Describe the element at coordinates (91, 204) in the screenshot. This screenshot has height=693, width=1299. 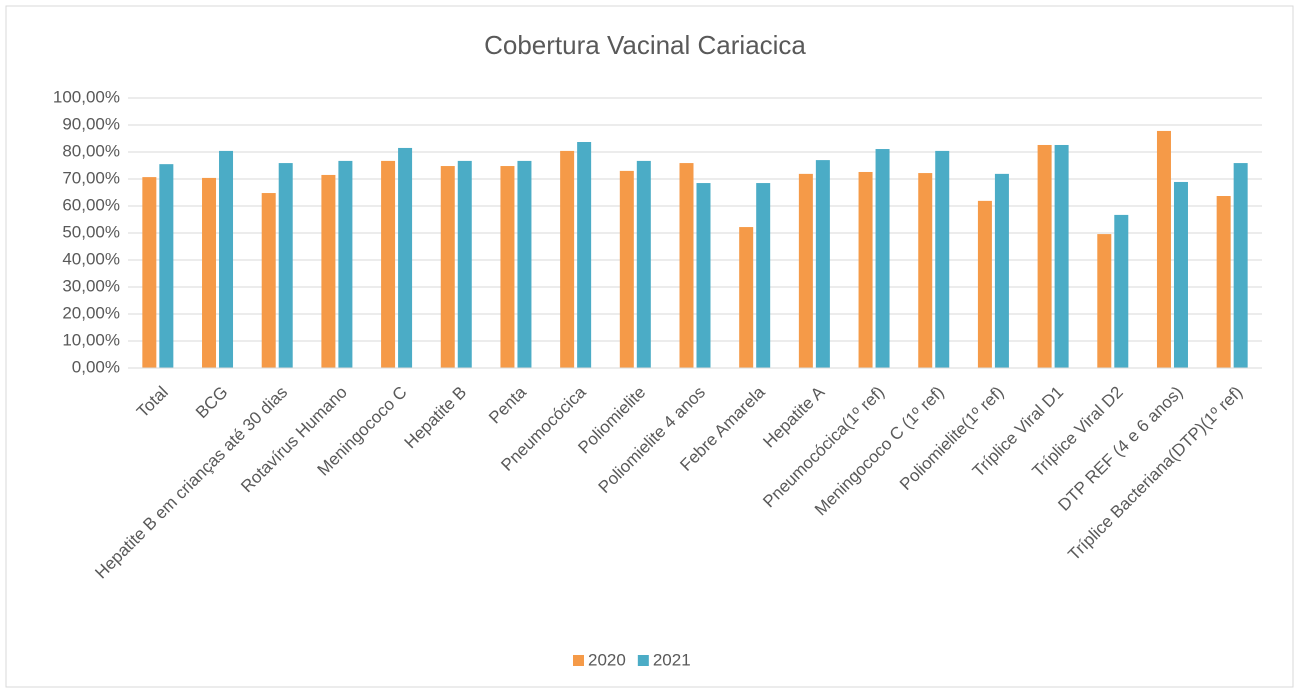
I see `y-tick-label: 60,00%` at that location.